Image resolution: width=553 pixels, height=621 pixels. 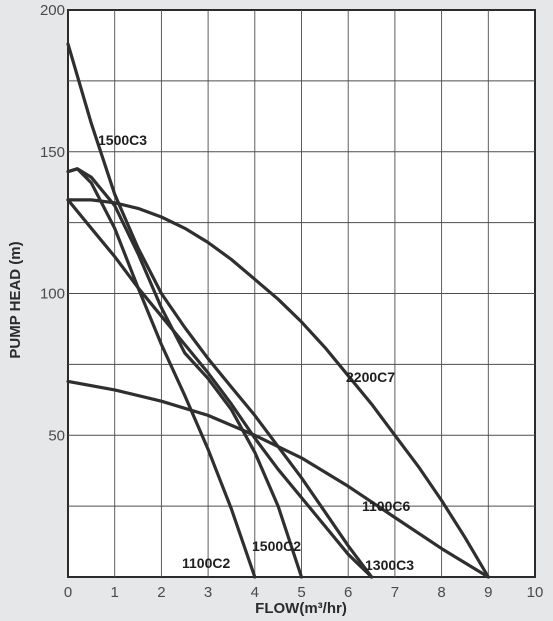 What do you see at coordinates (301, 608) in the screenshot?
I see `x-axis-title: FLOW(m³/hr)` at bounding box center [301, 608].